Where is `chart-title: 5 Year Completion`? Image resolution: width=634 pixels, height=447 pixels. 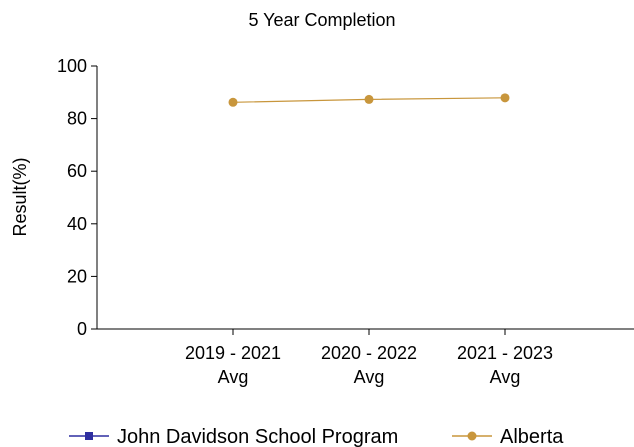 chart-title: 5 Year Completion is located at coordinates (321, 20).